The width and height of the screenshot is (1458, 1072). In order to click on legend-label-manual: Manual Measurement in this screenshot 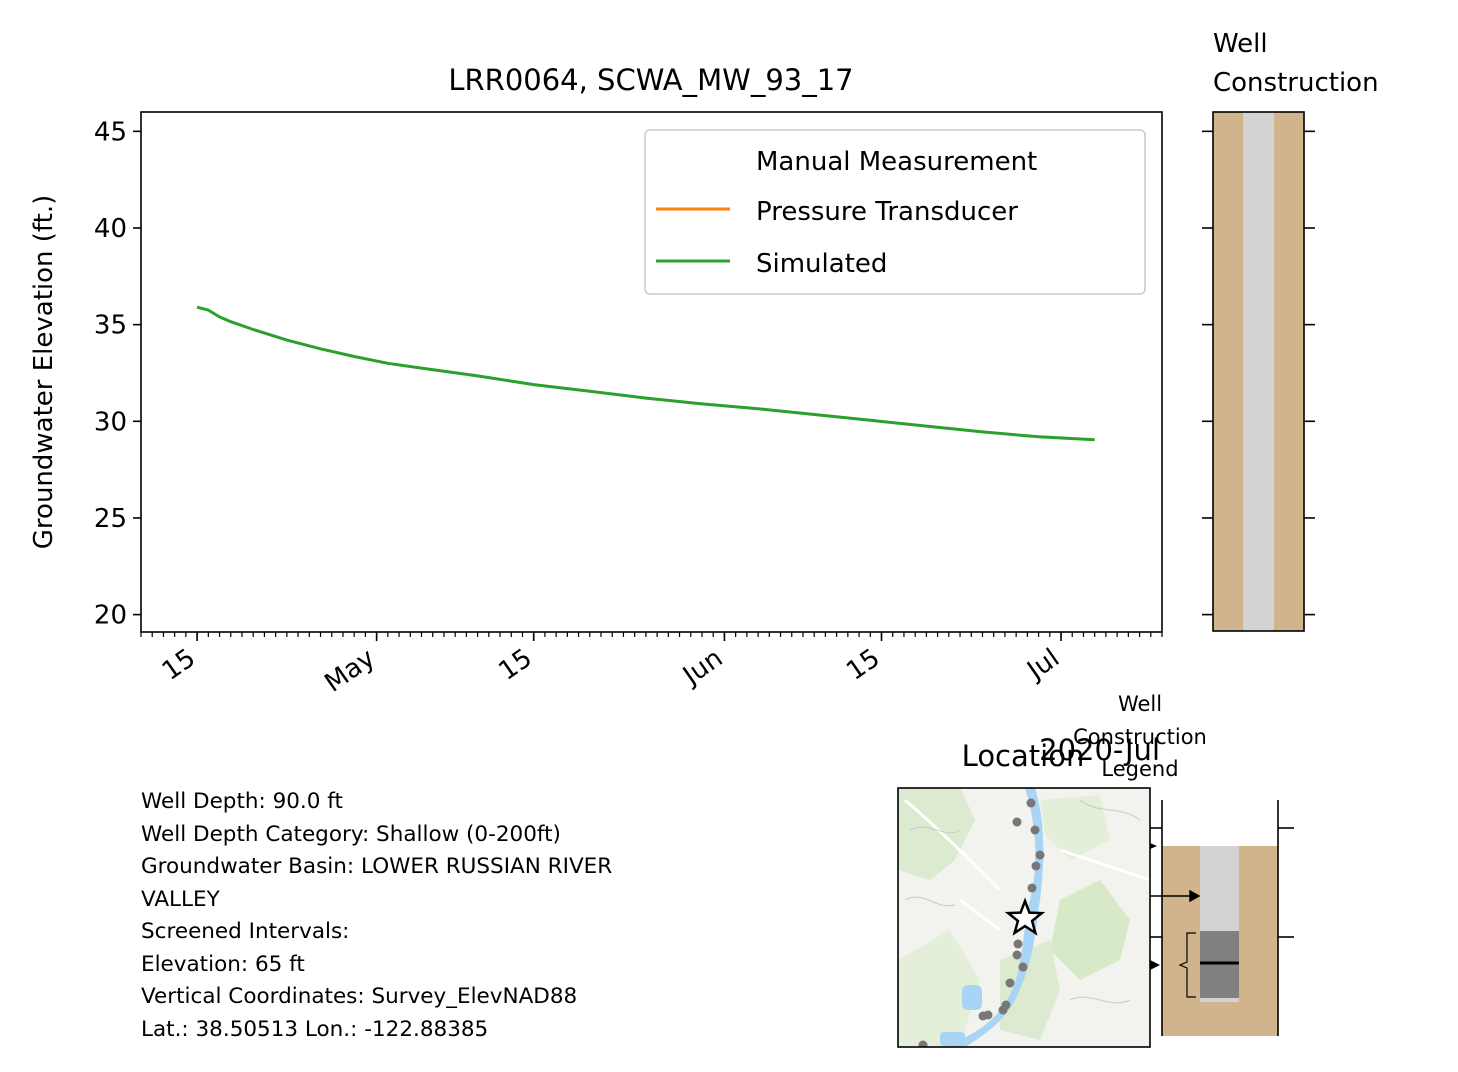, I will do `click(896, 162)`.